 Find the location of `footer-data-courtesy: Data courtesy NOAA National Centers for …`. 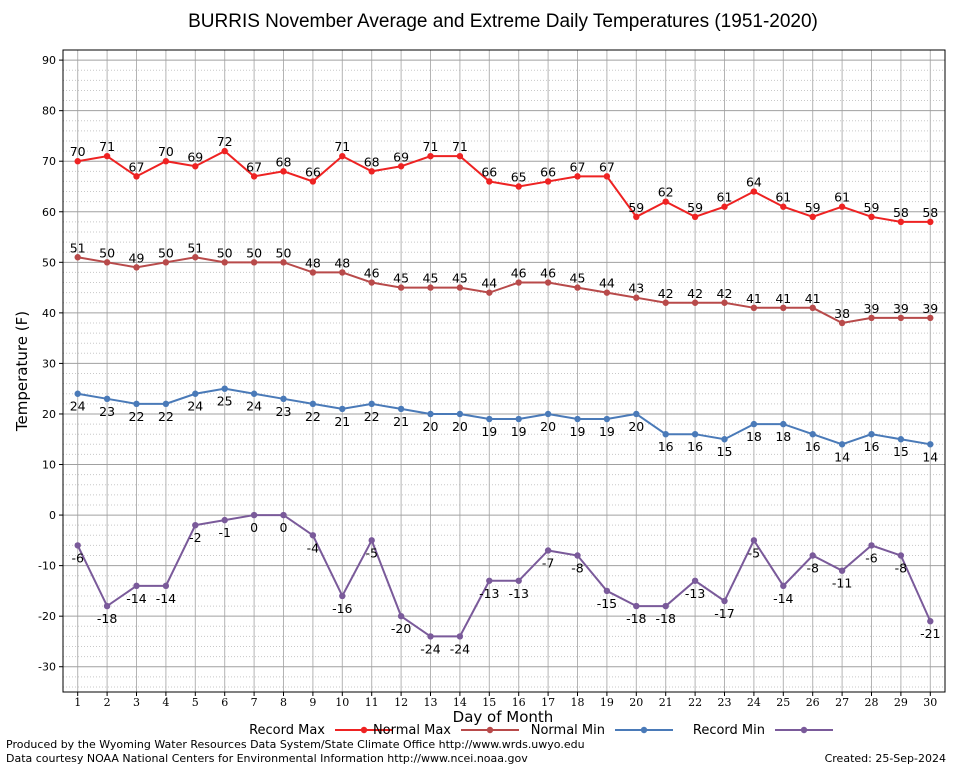

footer-data-courtesy: Data courtesy NOAA National Centers for … is located at coordinates (267, 758).